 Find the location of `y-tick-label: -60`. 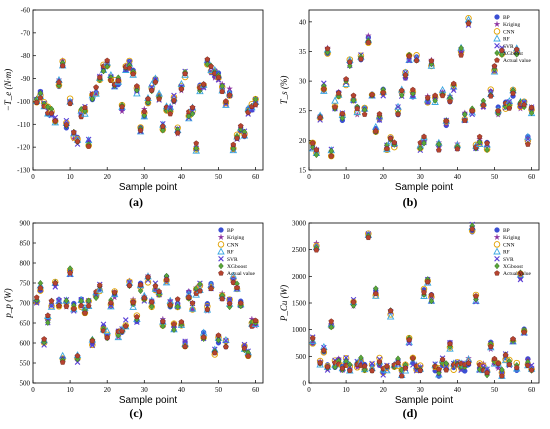

y-tick-label: -60 is located at coordinates (26, 11).